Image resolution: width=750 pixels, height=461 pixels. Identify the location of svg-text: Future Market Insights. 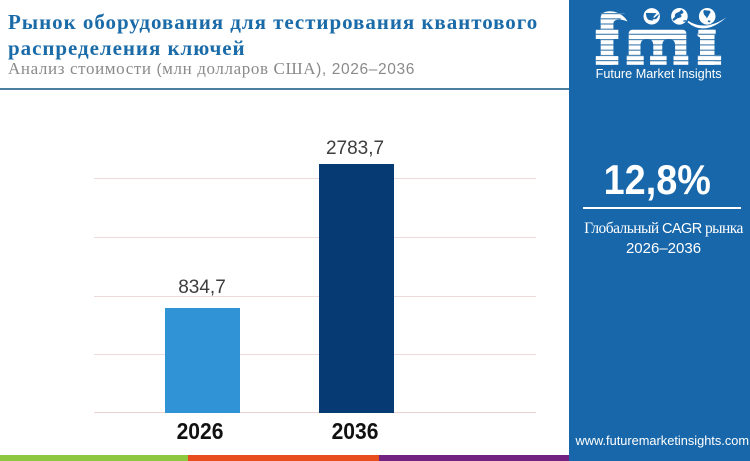
(659, 74).